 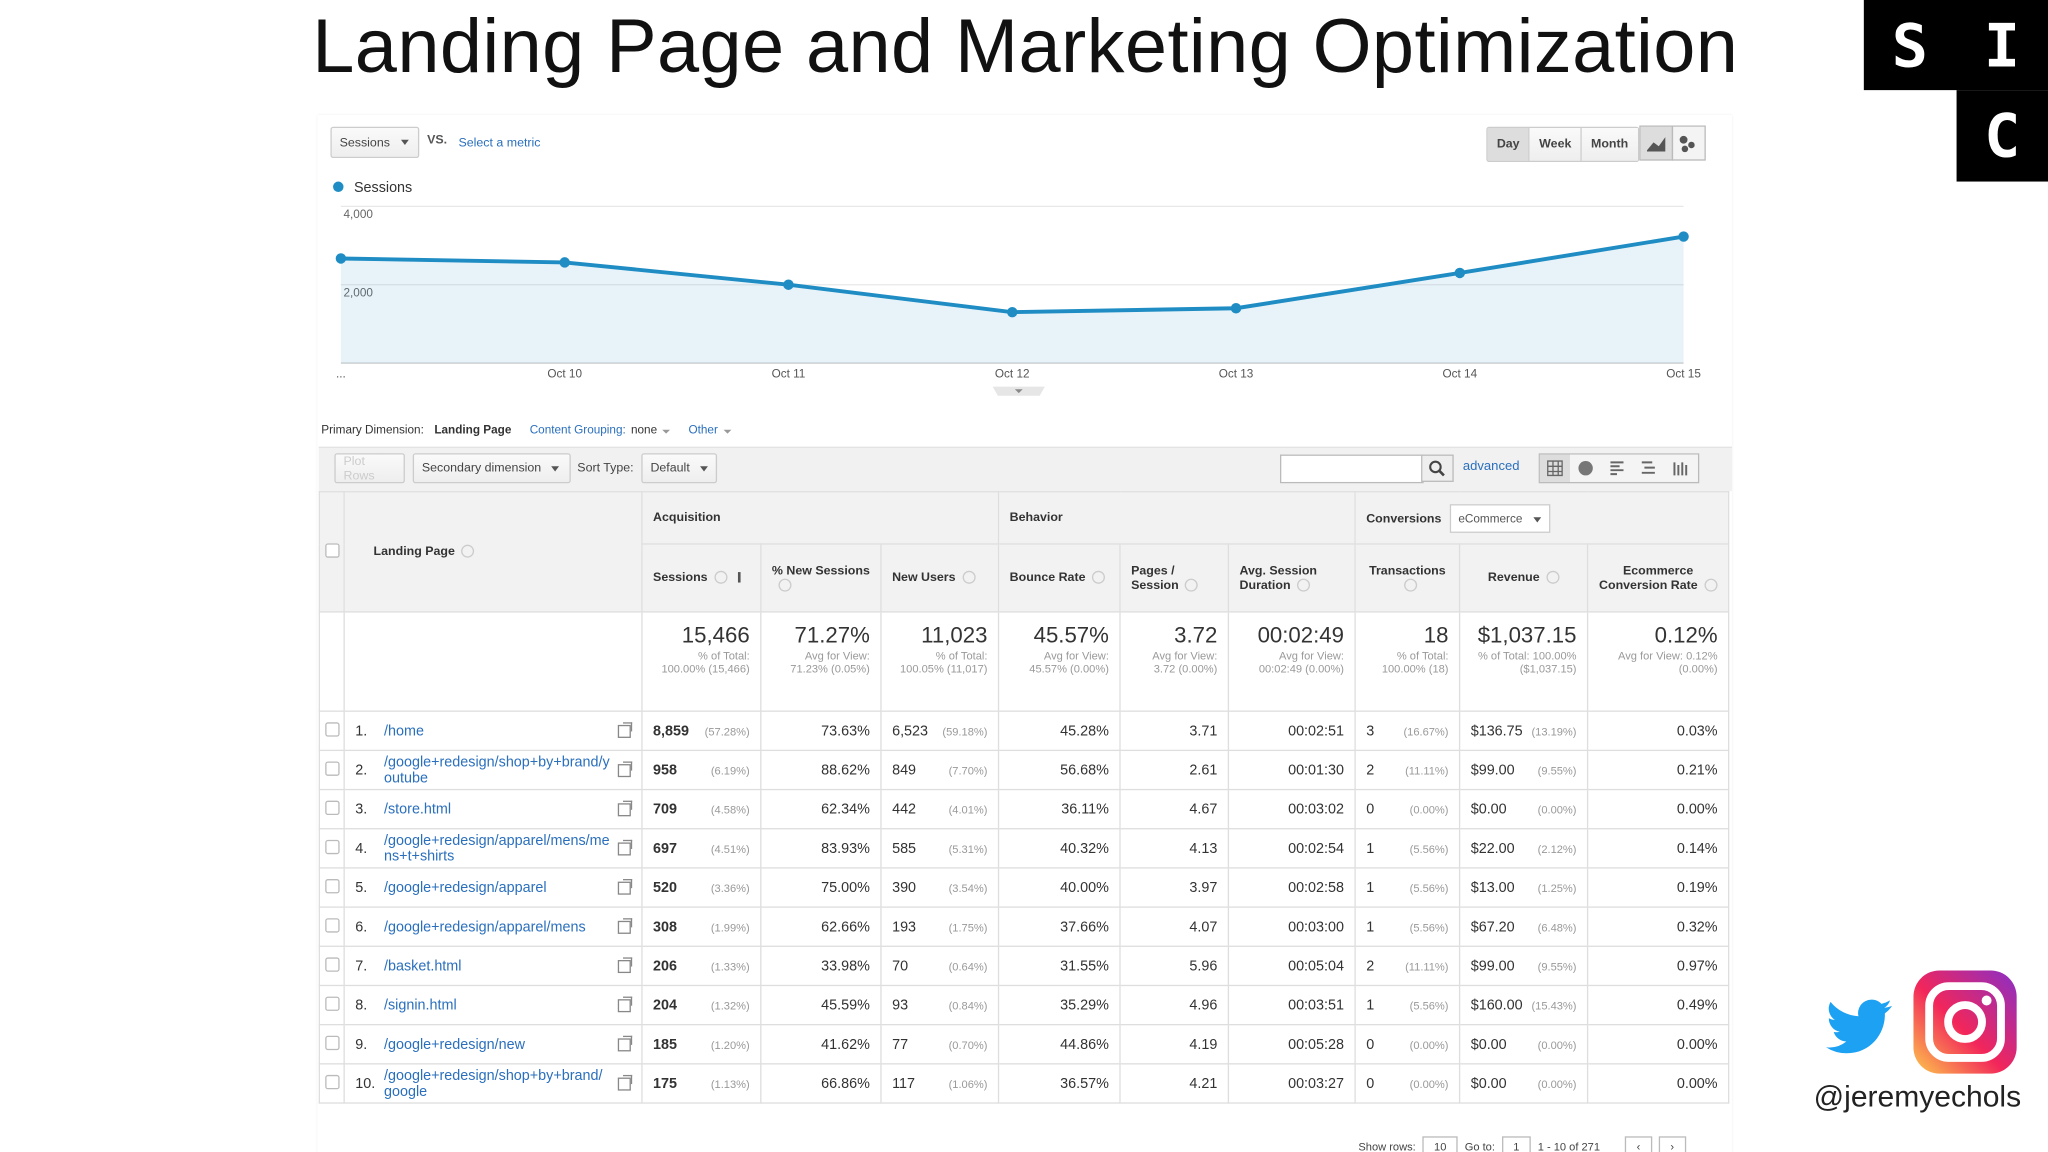 I want to click on next-button: ›, so click(x=1672, y=1144).